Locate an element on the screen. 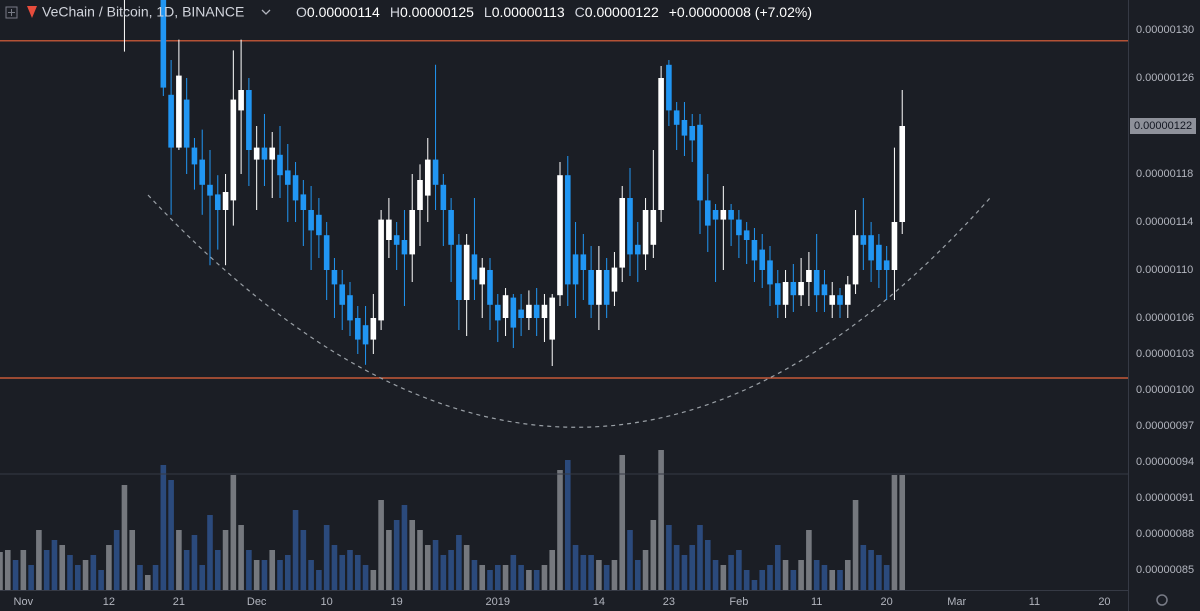  ohlc-value: 0.00000125 is located at coordinates (437, 12).